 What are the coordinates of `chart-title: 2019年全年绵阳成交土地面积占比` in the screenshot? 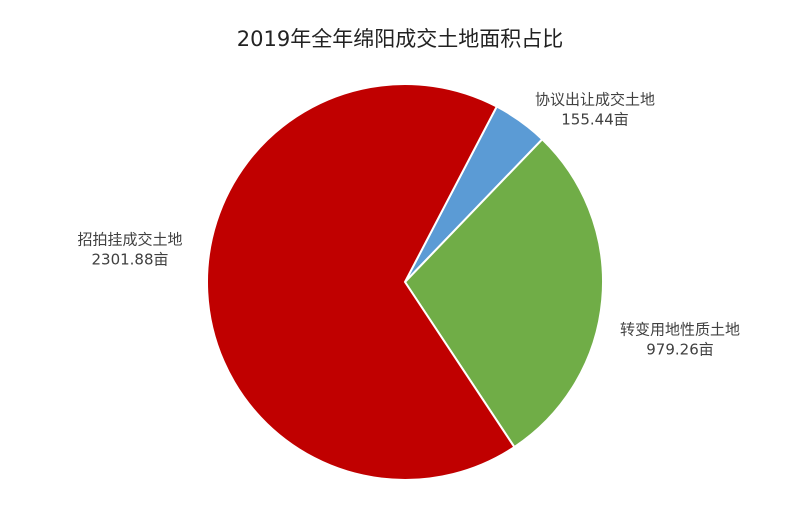 It's located at (400, 39).